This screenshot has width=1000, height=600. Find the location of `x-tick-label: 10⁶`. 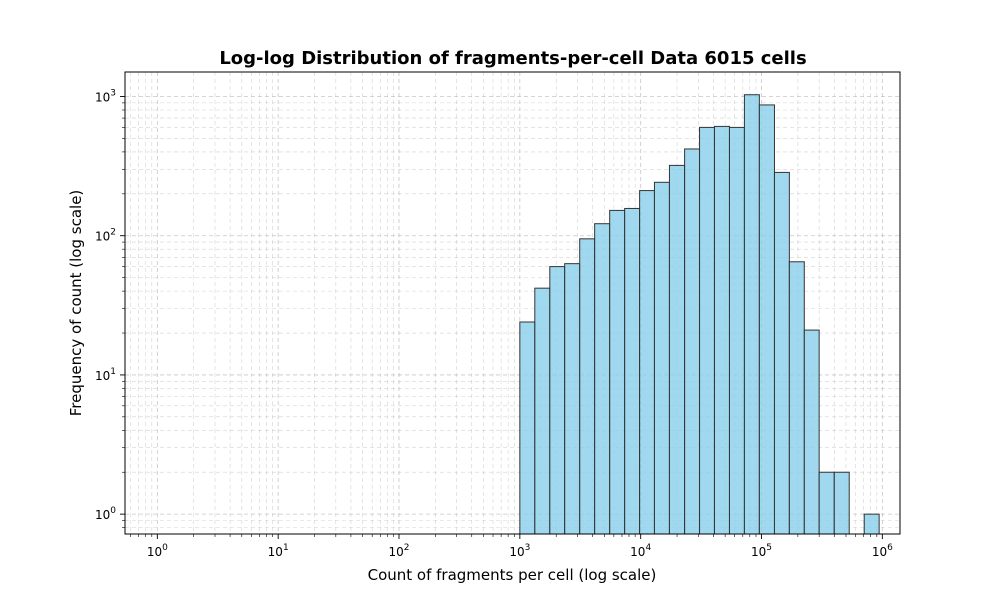

x-tick-label: 10⁶ is located at coordinates (882, 551).